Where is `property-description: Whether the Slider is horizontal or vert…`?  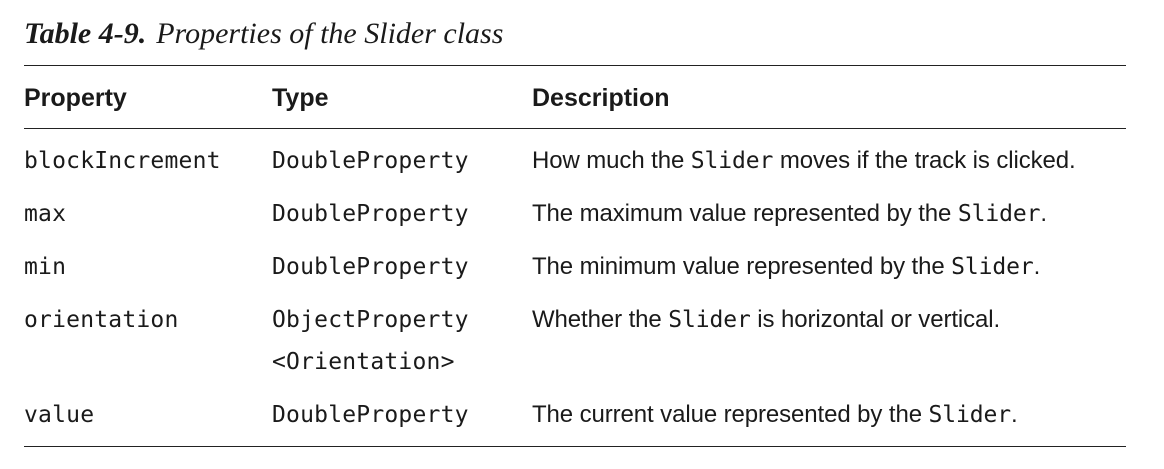 property-description: Whether the Slider is horizontal or vert… is located at coordinates (766, 320).